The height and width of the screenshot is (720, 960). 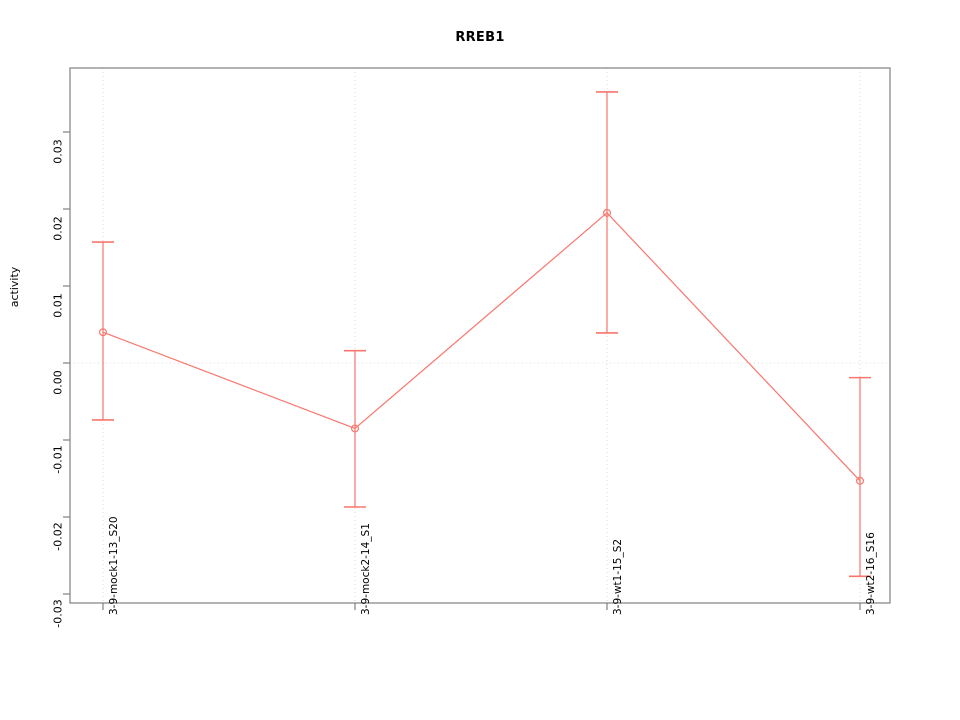 What do you see at coordinates (366, 569) in the screenshot?
I see `x-tick-label: 3-9-mock2-14_S1` at bounding box center [366, 569].